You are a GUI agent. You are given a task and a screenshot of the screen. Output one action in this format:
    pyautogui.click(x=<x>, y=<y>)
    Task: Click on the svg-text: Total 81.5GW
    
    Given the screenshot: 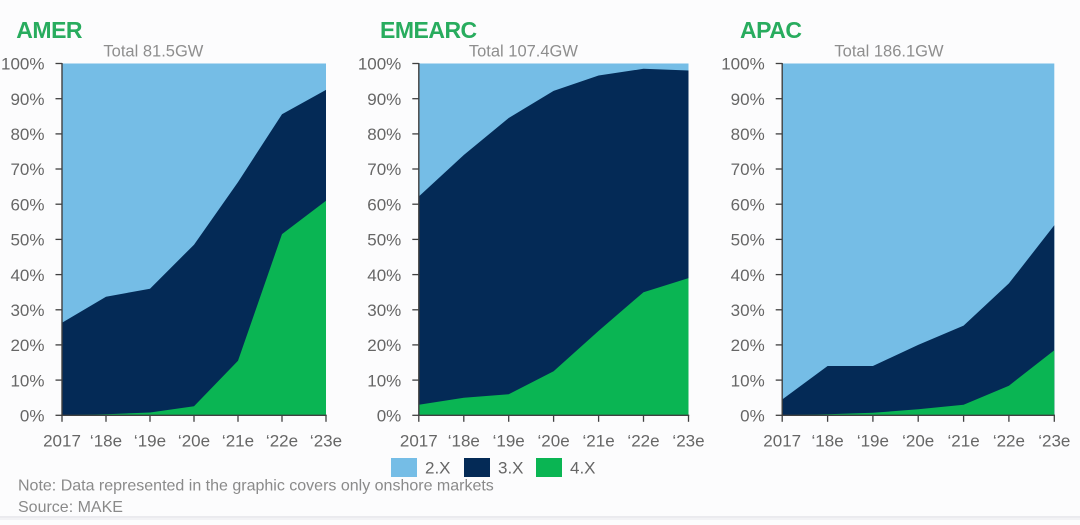 What is the action you would take?
    pyautogui.click(x=153, y=52)
    